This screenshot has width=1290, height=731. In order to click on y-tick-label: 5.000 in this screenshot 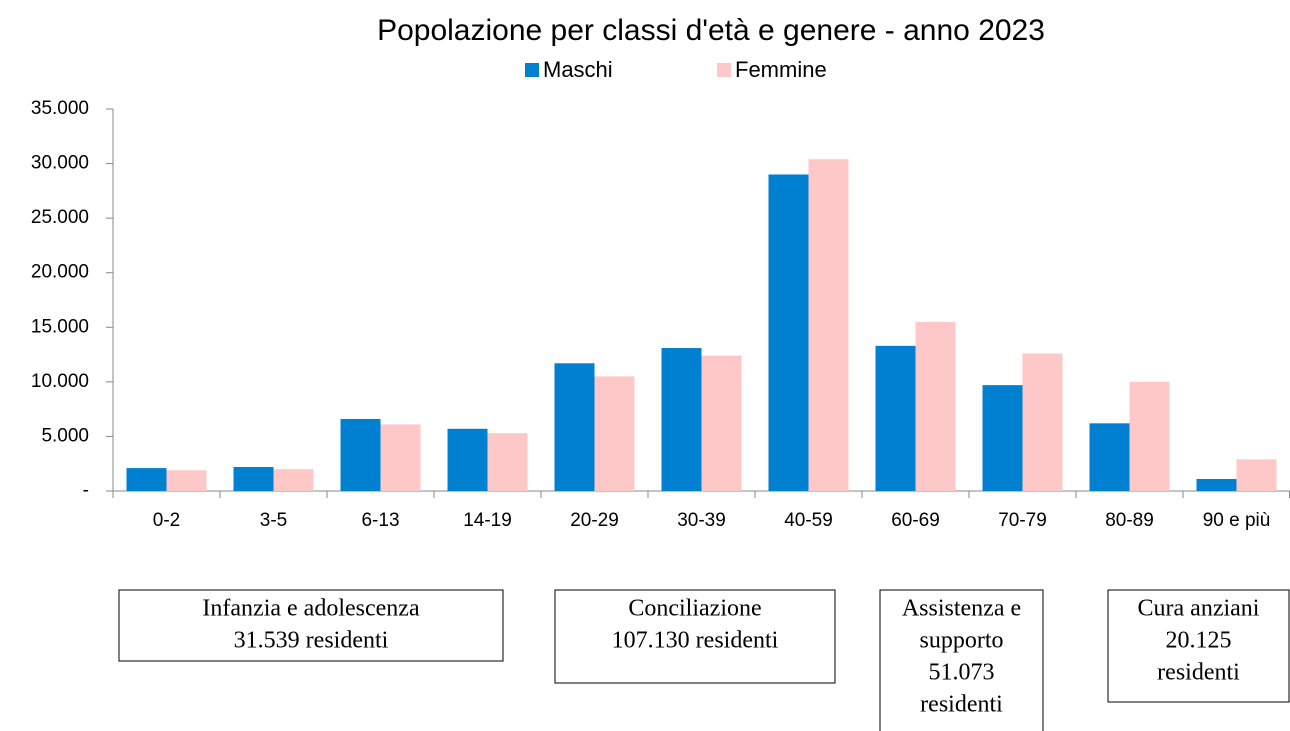, I will do `click(65, 435)`.